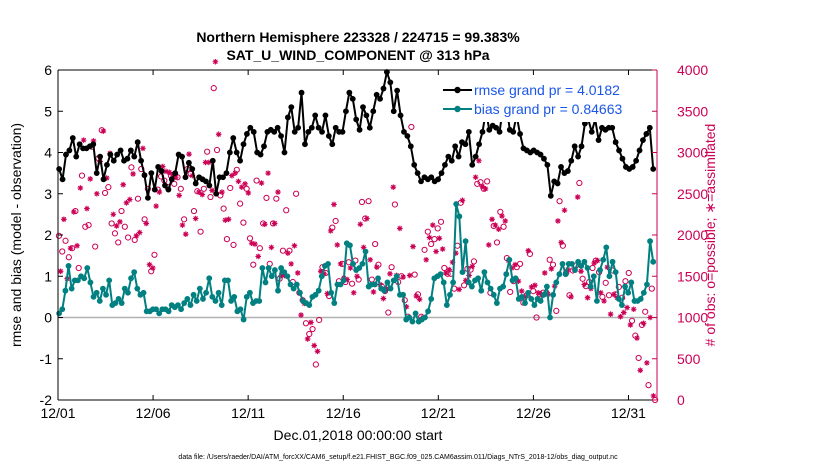  What do you see at coordinates (358, 435) in the screenshot?
I see `x-axis-label: Dec.01,2018 00:00:00 start` at bounding box center [358, 435].